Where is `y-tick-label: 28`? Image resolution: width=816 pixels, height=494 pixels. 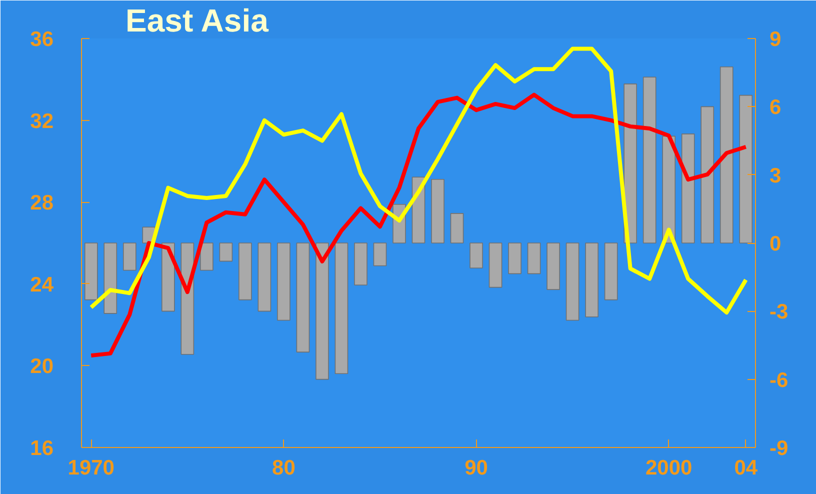
y-tick-label: 28 is located at coordinates (42, 203).